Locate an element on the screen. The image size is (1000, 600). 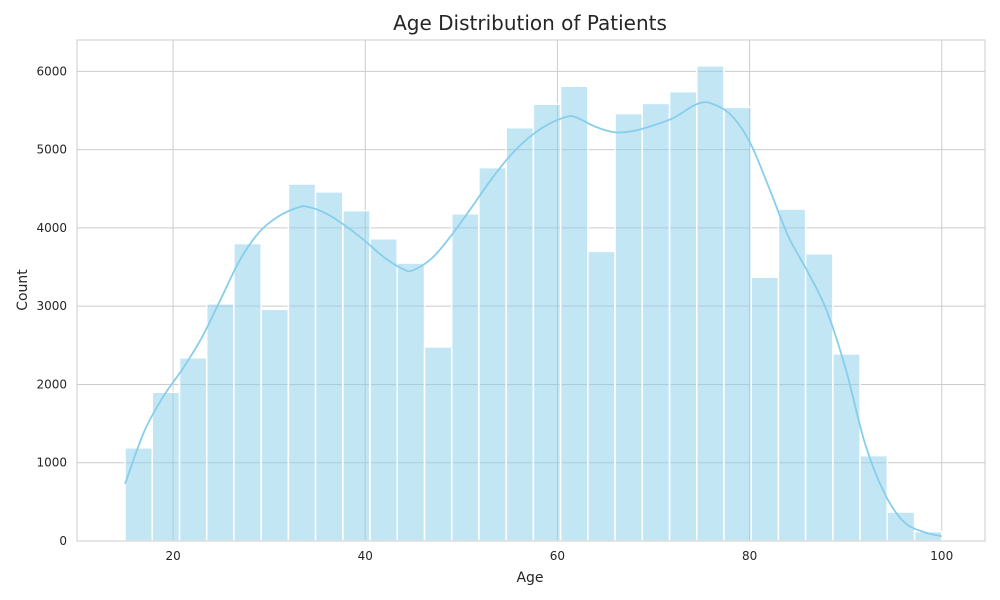
y-tick-label: 2000 is located at coordinates (51, 384).